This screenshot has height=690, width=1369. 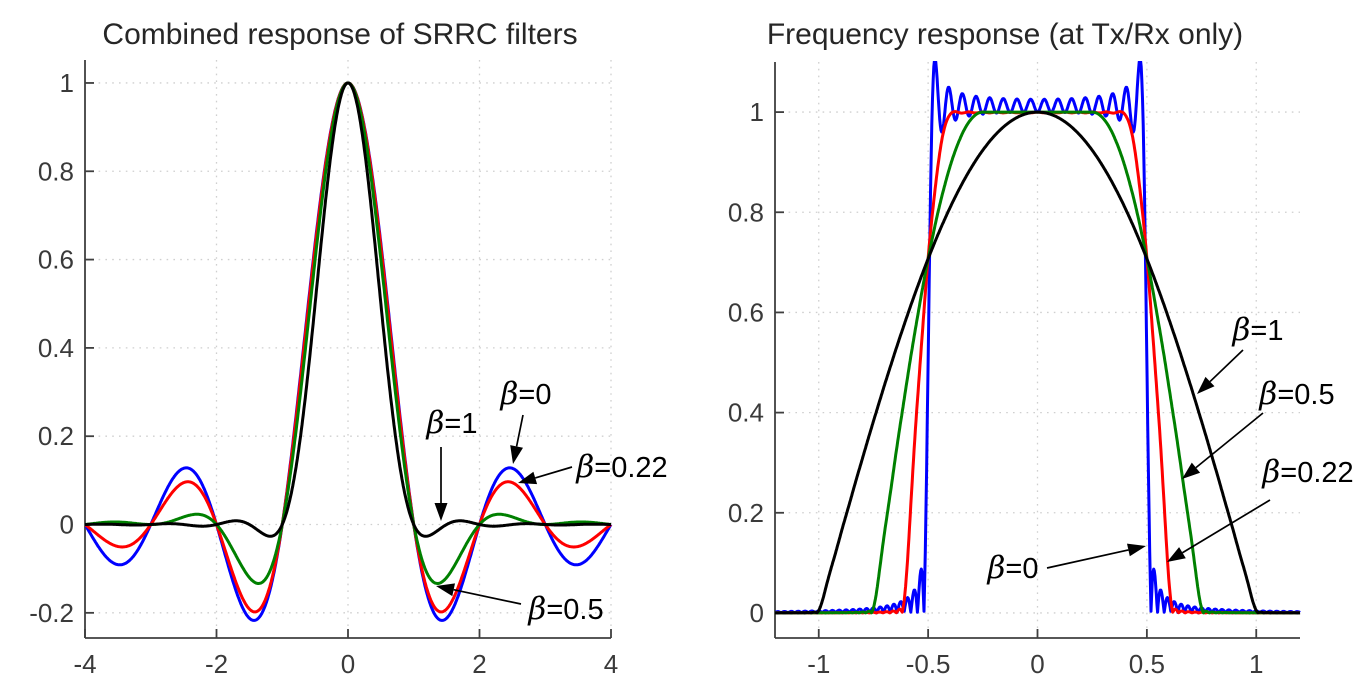 What do you see at coordinates (1258, 330) in the screenshot?
I see `annotation-label-spectrum-0: β=1` at bounding box center [1258, 330].